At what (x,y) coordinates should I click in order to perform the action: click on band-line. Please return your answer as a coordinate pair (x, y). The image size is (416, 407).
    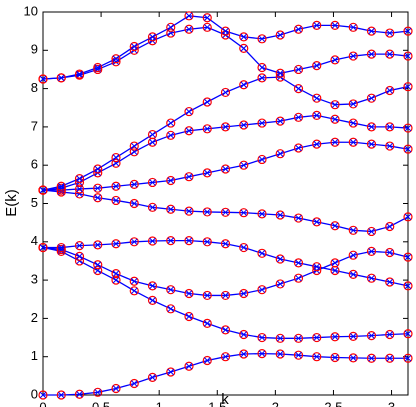
    Looking at the image, I should click on (225, 211).